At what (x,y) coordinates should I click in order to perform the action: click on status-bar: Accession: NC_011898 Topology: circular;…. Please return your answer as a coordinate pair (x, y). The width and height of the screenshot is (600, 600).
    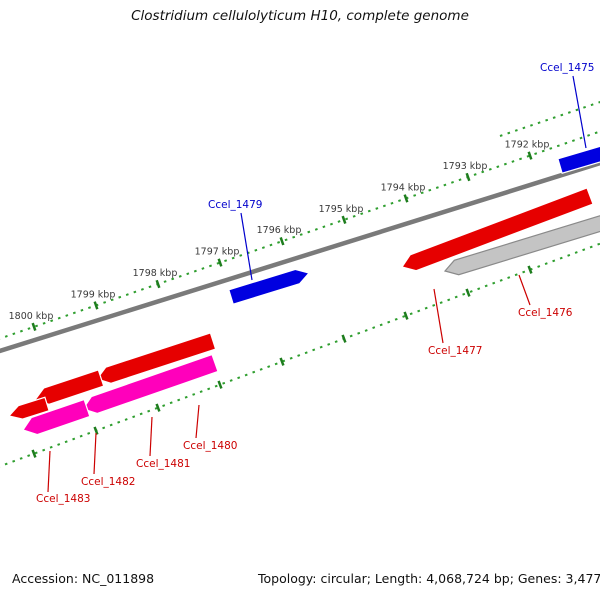
    Looking at the image, I should click on (306, 578).